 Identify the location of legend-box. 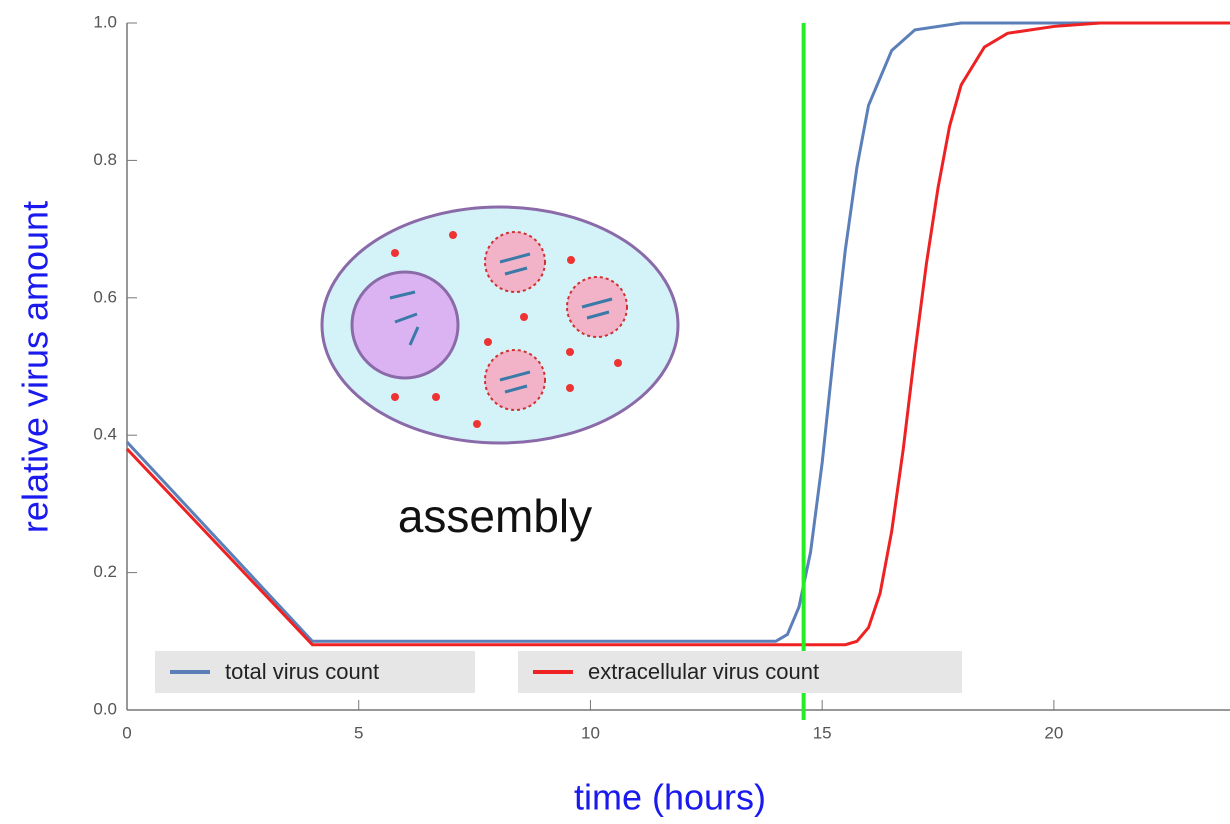
(740, 672).